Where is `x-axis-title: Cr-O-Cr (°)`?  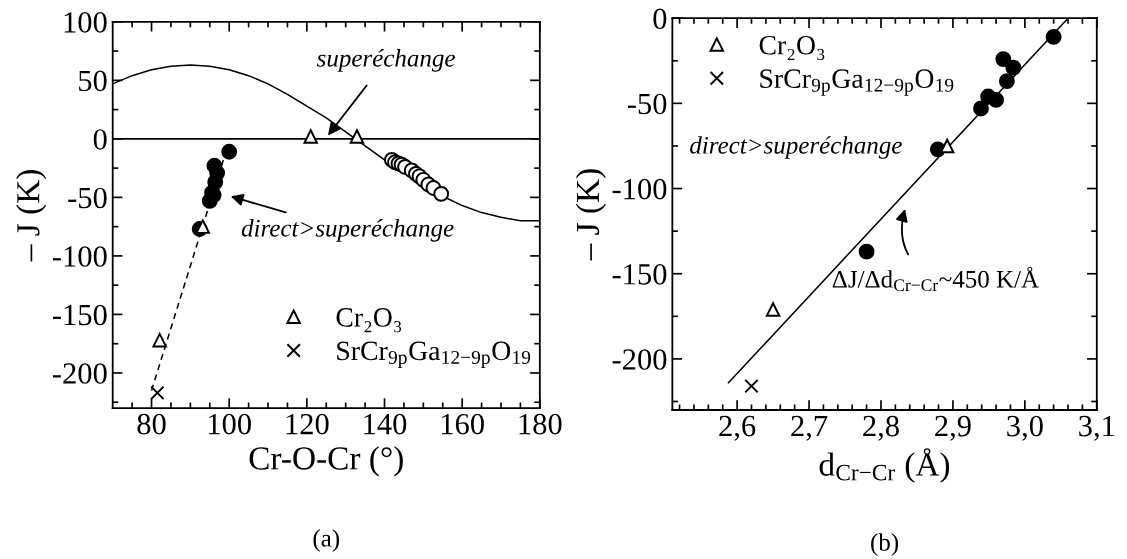
x-axis-title: Cr-O-Cr (°) is located at coordinates (326, 461).